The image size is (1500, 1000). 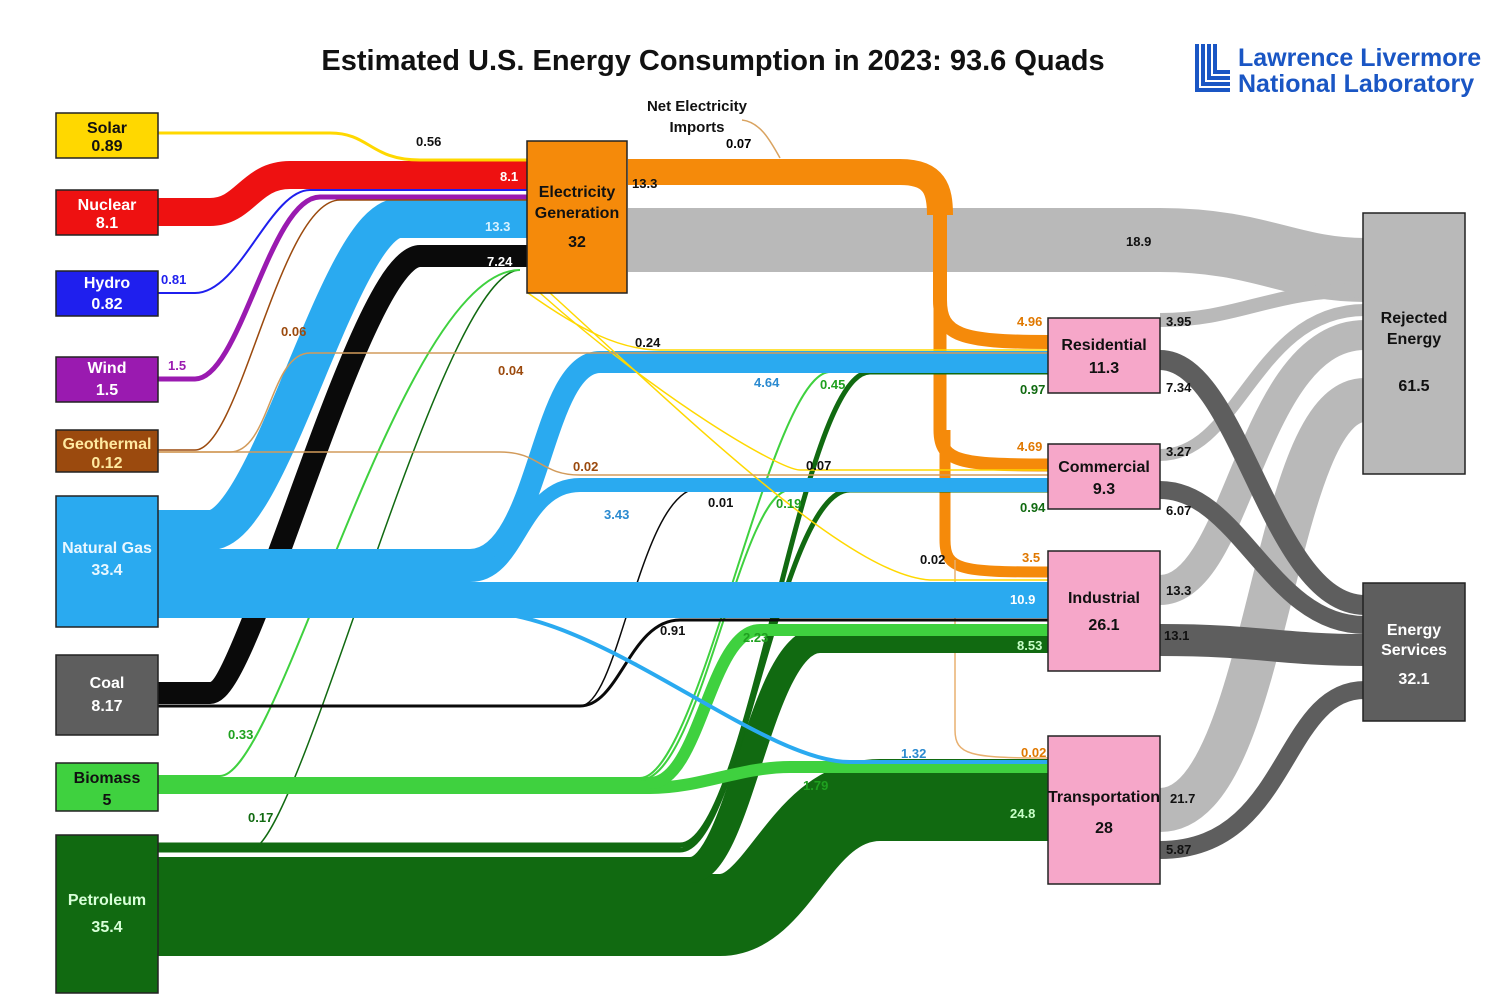 I want to click on source-geothermal-text-1: Geothermal, so click(x=107, y=444).